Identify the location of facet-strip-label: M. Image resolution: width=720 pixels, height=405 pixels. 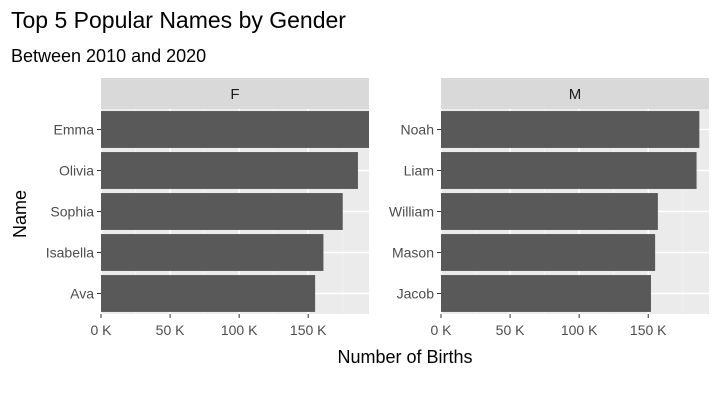
(575, 94).